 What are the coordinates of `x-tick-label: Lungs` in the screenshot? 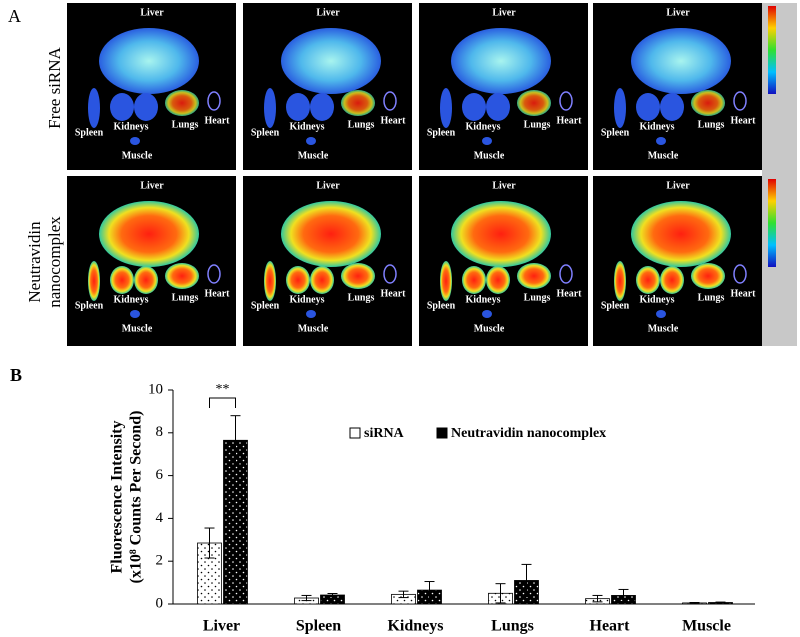 It's located at (512, 626).